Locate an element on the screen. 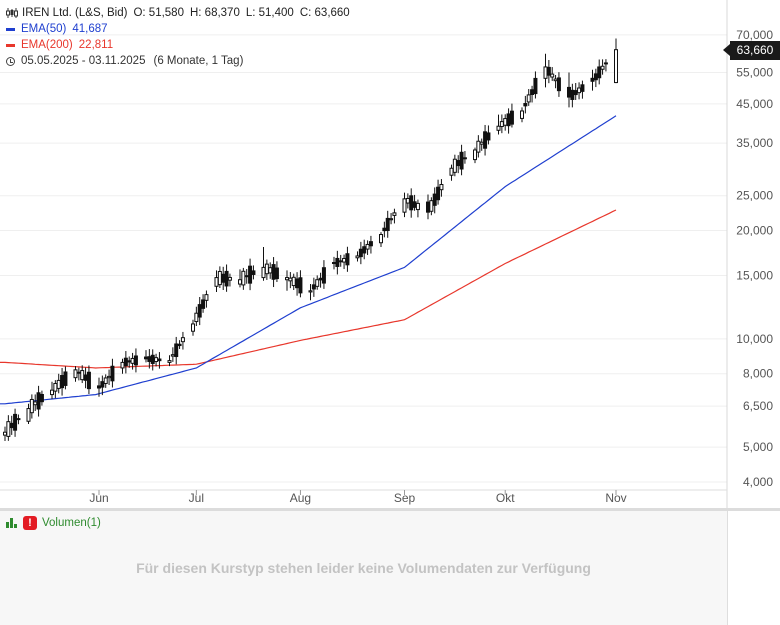 This screenshot has height=625, width=780. y-tick-label: 35,000 is located at coordinates (754, 143).